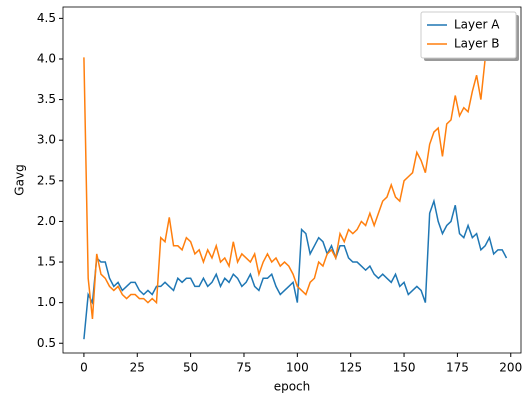 The width and height of the screenshot is (529, 398). I want to click on legend-label: Layer A, so click(477, 25).